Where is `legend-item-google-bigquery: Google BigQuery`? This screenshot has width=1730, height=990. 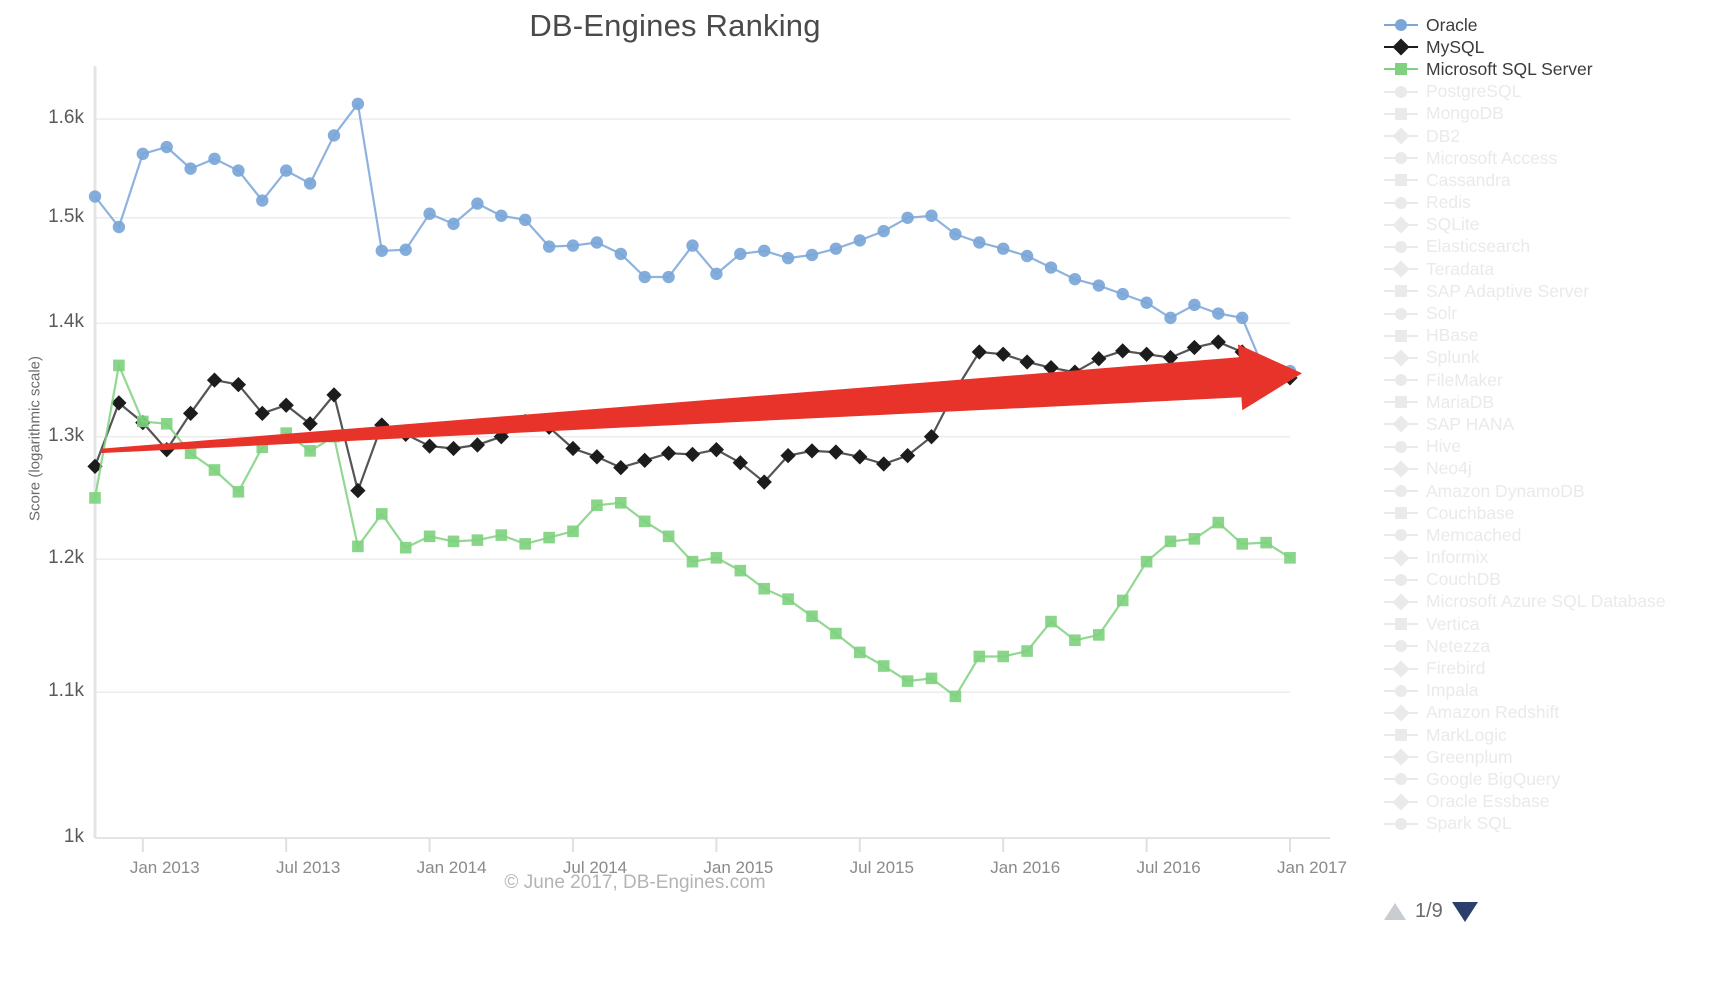 legend-item-google-bigquery: Google BigQuery is located at coordinates (1557, 779).